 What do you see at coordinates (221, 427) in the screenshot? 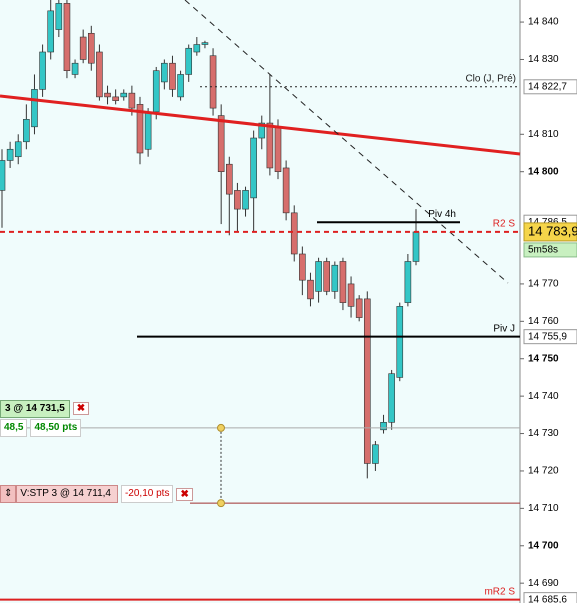
I see `order-handle` at bounding box center [221, 427].